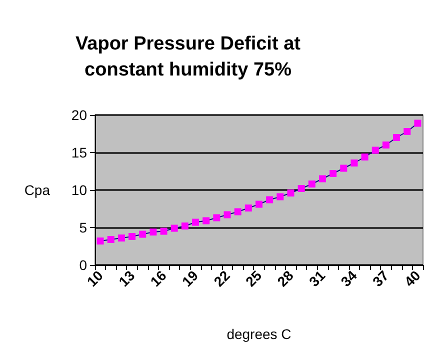  What do you see at coordinates (222, 278) in the screenshot?
I see `x-tick-label: 22` at bounding box center [222, 278].